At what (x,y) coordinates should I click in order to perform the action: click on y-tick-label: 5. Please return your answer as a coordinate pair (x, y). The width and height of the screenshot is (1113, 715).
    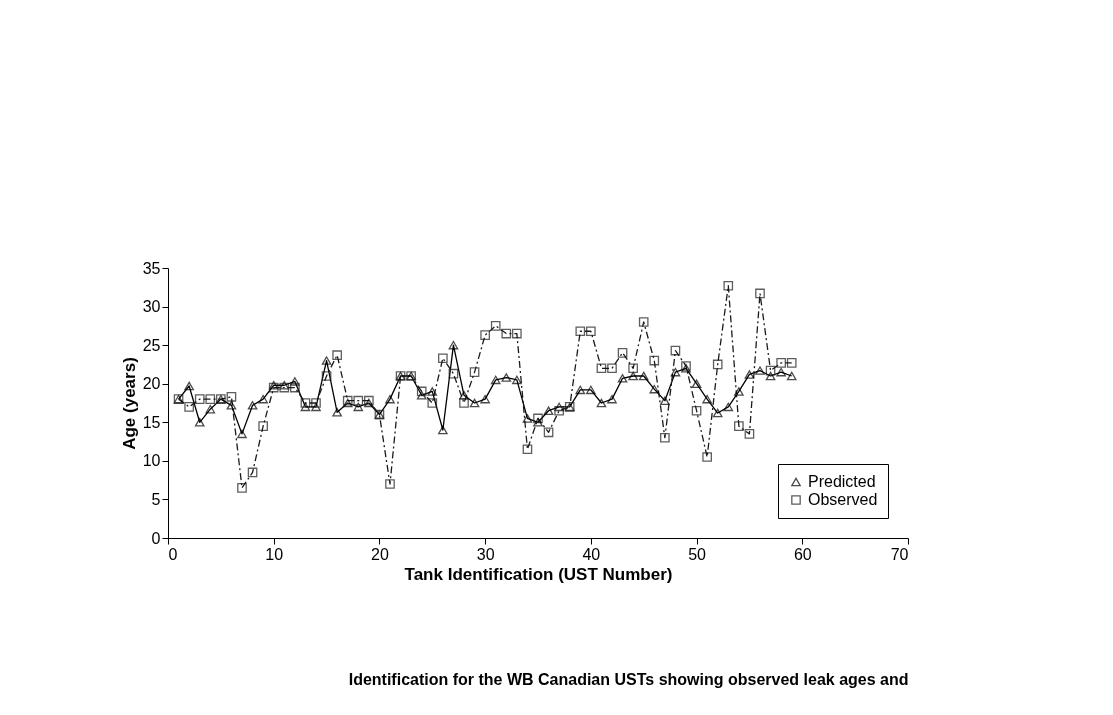
    Looking at the image, I should click on (156, 499).